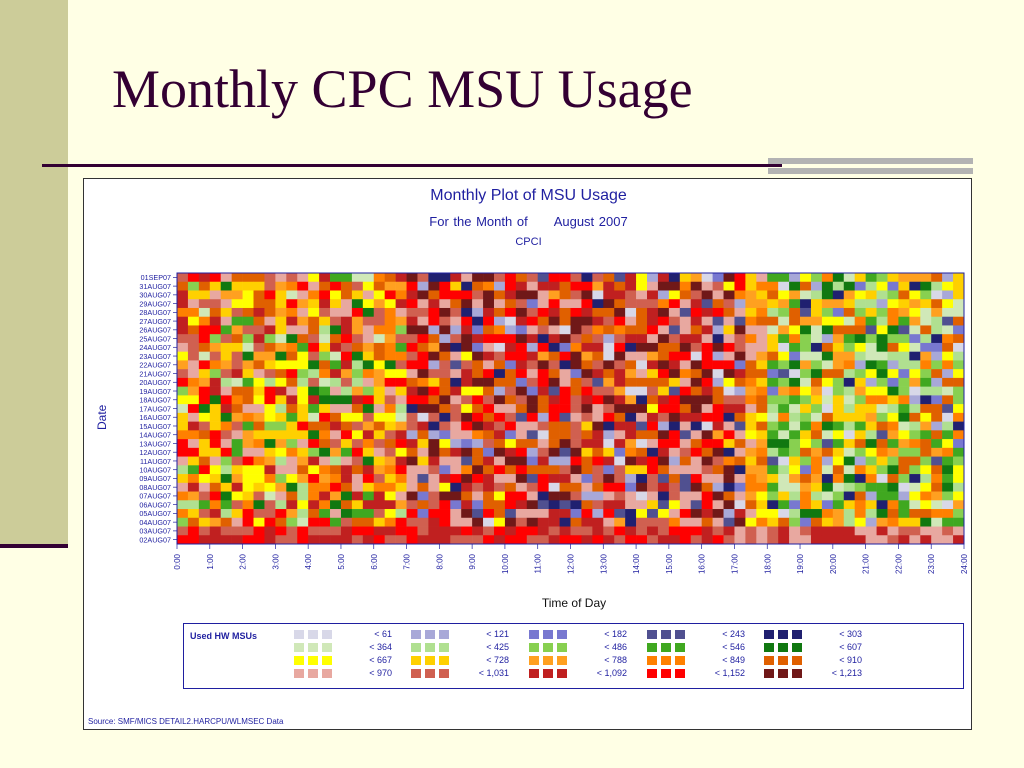  Describe the element at coordinates (800, 563) in the screenshot. I see `x-tick-label: 19:00` at that location.